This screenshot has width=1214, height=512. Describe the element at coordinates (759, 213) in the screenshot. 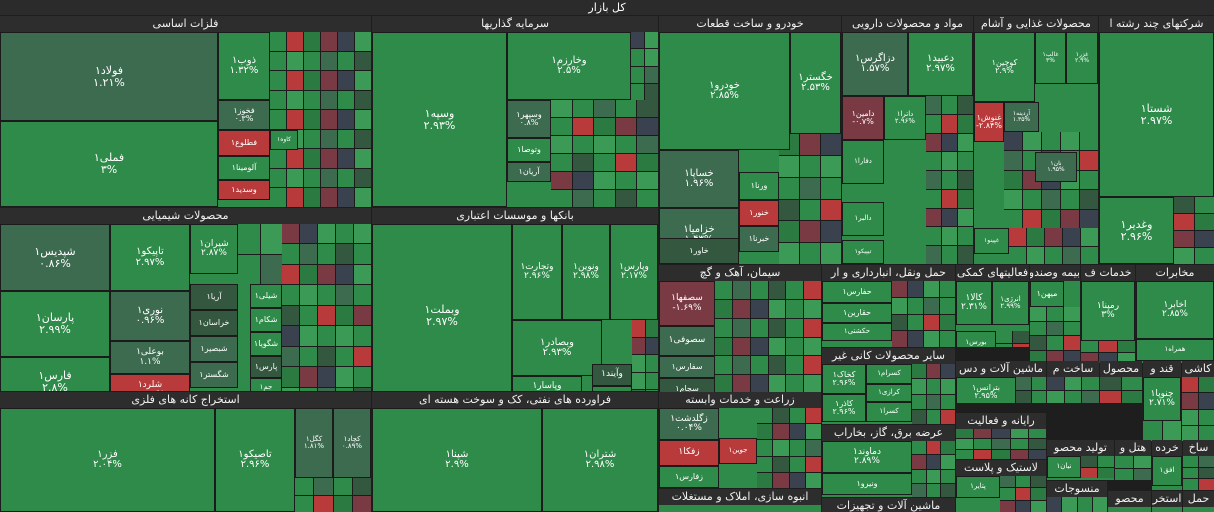

I see `stock-tile: خنور۱` at that location.